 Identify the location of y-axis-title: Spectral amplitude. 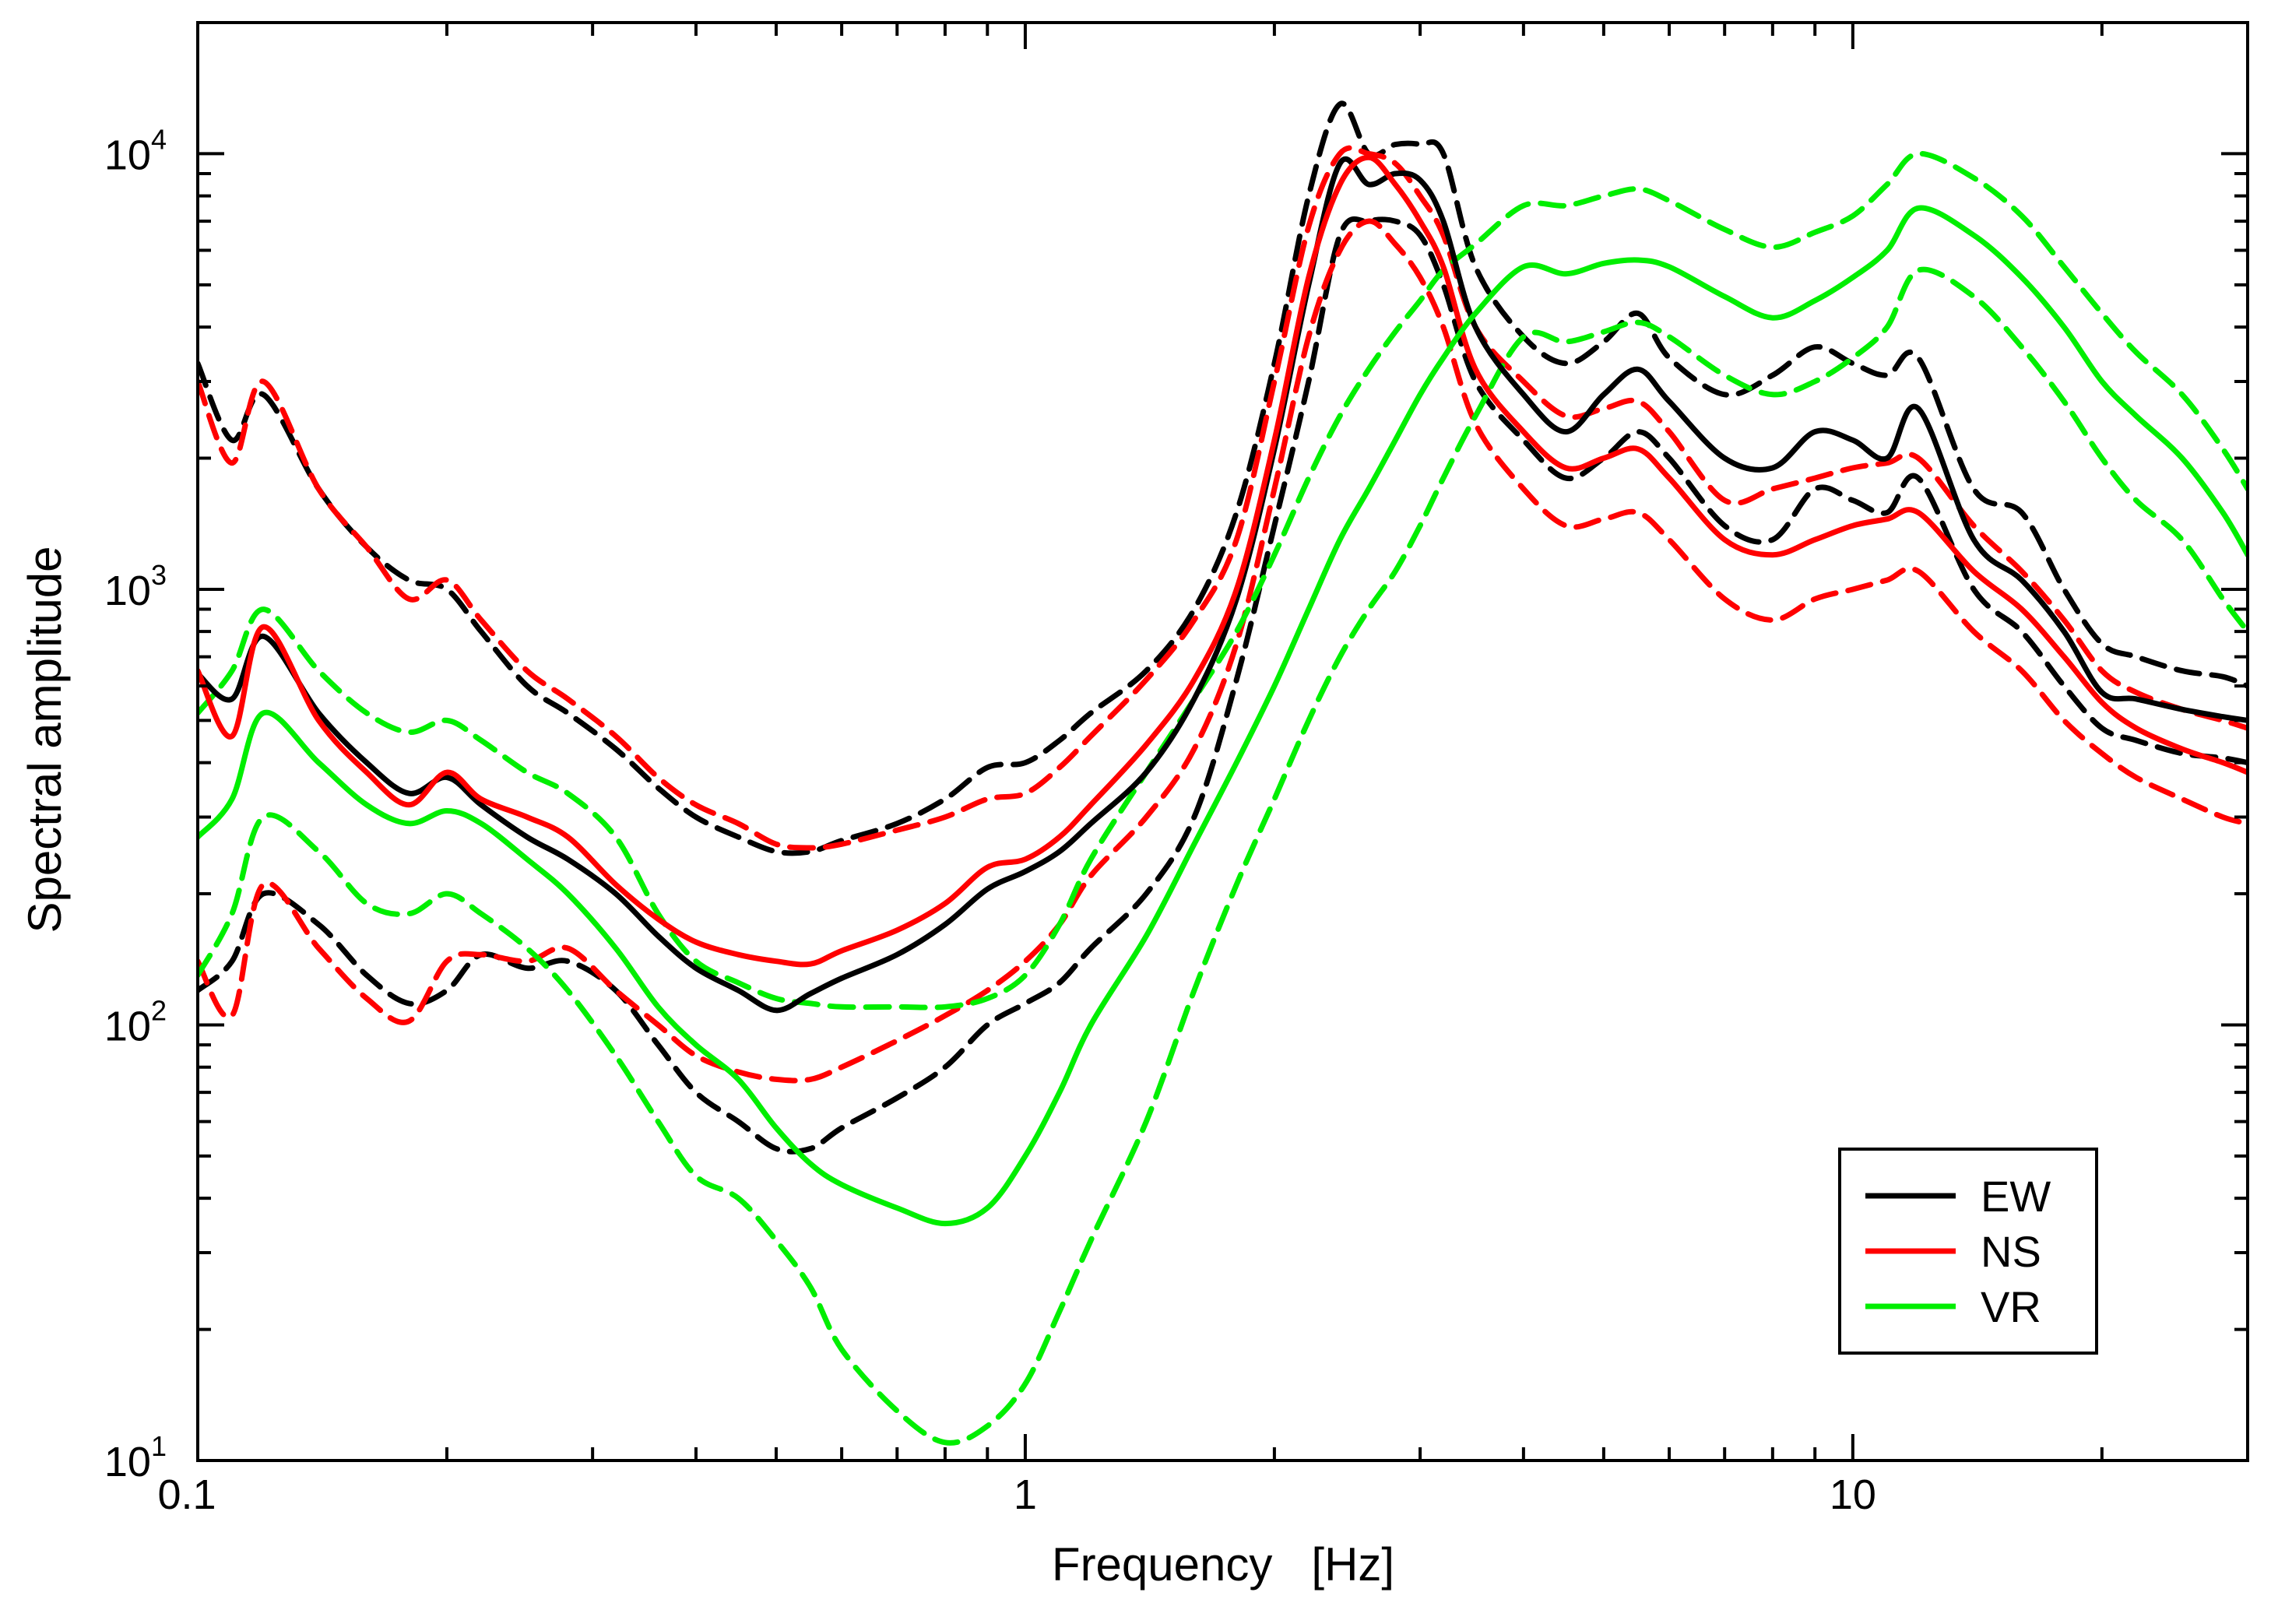
(45, 740).